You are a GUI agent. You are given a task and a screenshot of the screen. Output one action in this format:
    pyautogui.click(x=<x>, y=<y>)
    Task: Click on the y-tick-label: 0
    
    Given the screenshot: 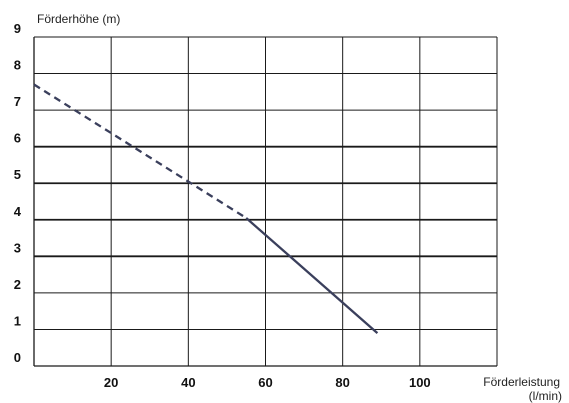 What is the action you would take?
    pyautogui.click(x=17, y=357)
    